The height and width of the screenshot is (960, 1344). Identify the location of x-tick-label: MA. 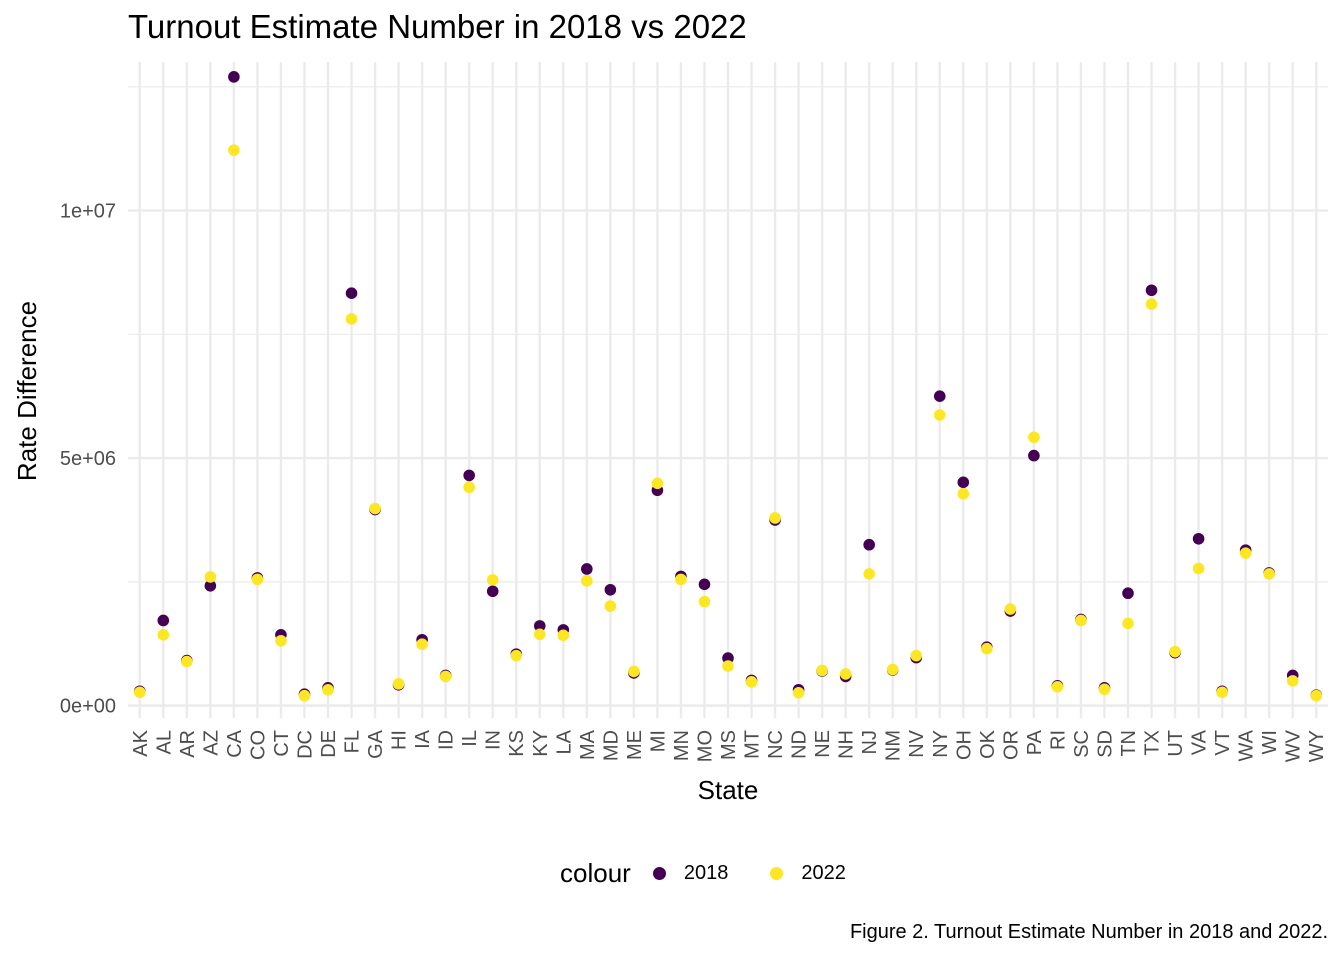
(588, 744).